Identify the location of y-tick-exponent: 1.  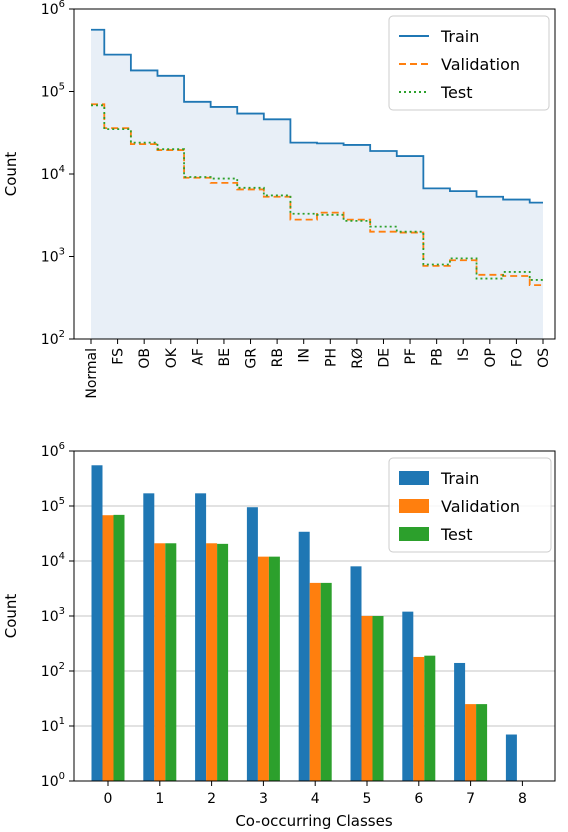
(62, 721).